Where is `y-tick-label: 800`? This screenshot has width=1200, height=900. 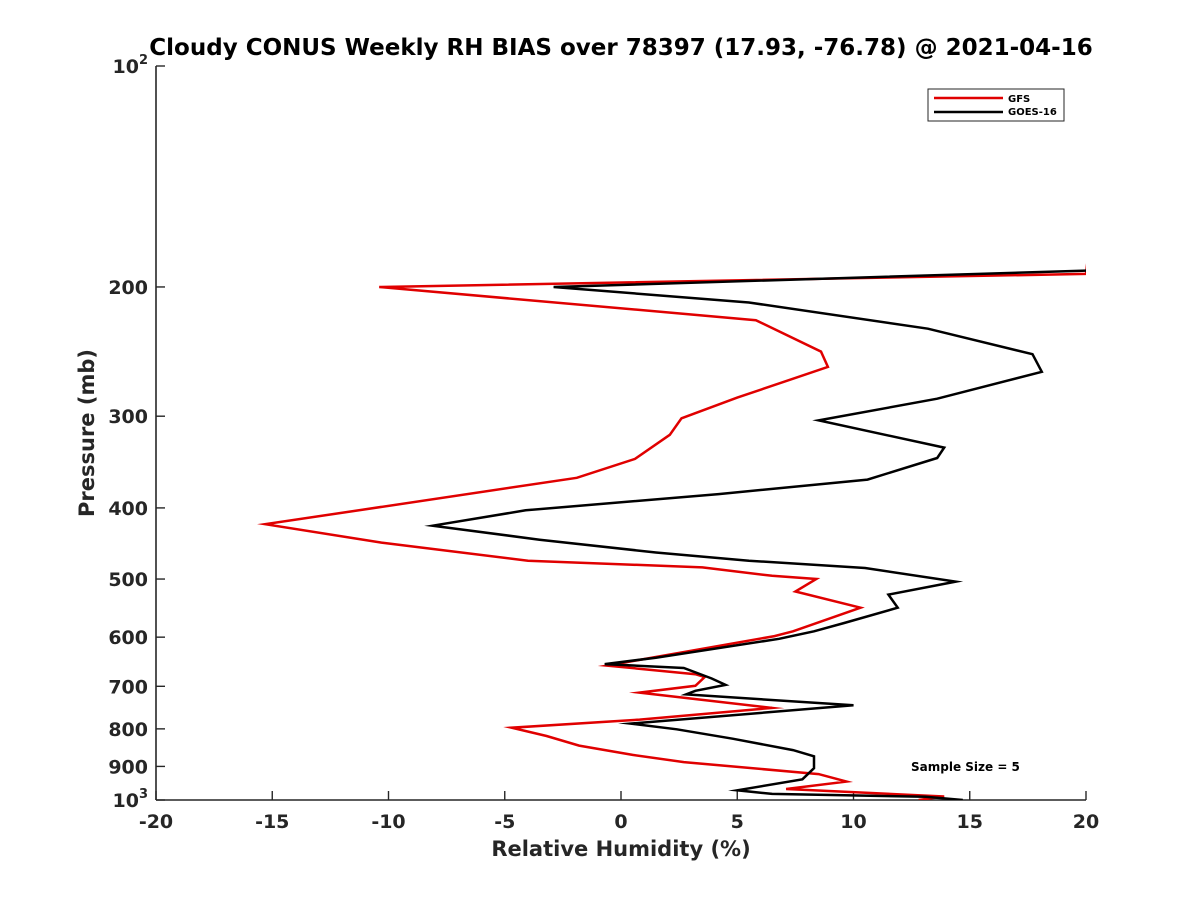 y-tick-label: 800 is located at coordinates (128, 730).